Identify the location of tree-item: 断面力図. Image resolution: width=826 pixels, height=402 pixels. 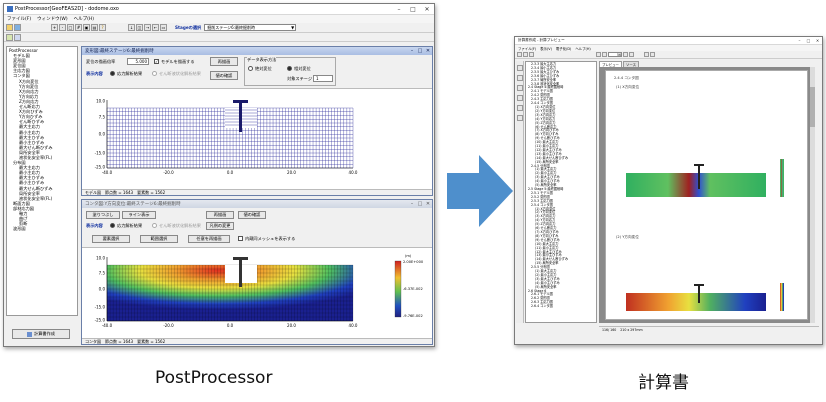
(21, 203).